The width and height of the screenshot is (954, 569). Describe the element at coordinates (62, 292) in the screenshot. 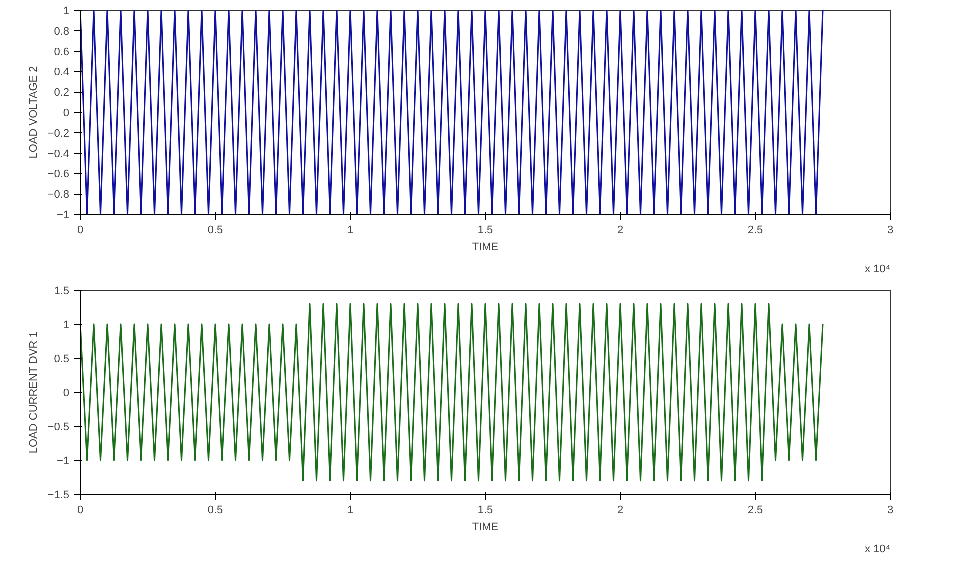

I see `y-tick-label: 1.5` at that location.